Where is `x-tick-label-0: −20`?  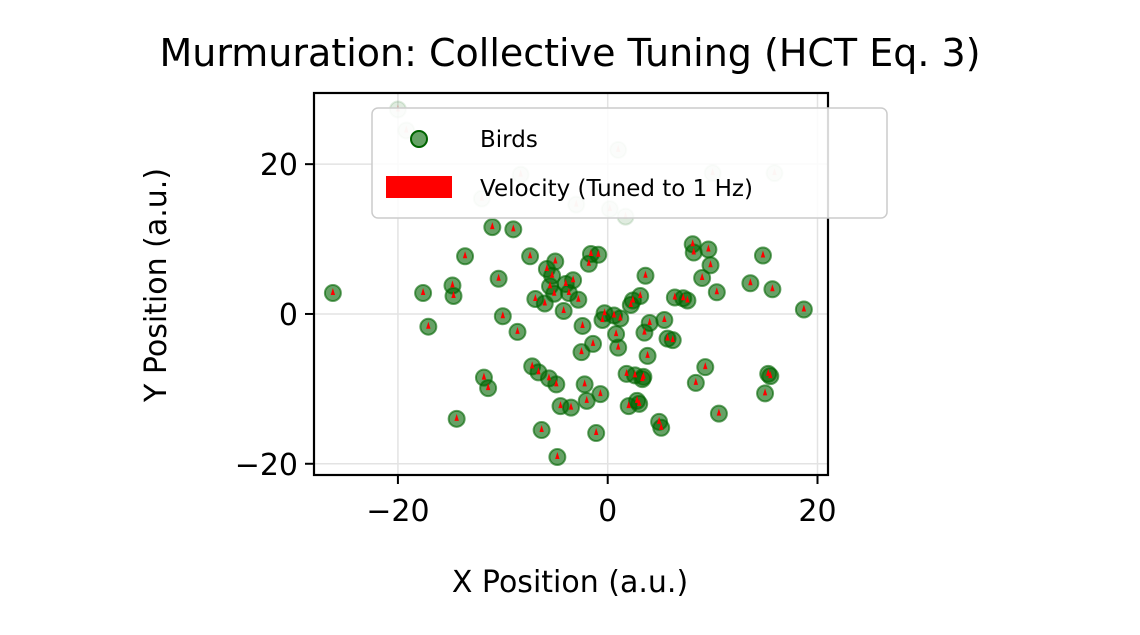
x-tick-label-0: −20 is located at coordinates (397, 511).